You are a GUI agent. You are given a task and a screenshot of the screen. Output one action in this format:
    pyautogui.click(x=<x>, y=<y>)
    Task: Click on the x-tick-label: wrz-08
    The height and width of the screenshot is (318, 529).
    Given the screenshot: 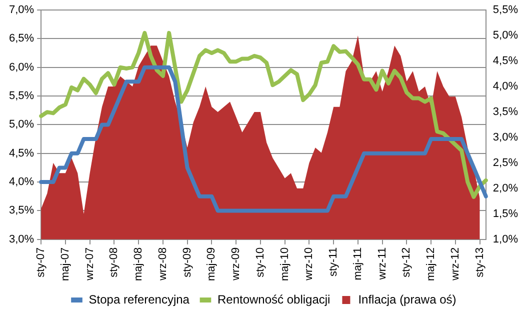 What is the action you would take?
    pyautogui.click(x=162, y=264)
    